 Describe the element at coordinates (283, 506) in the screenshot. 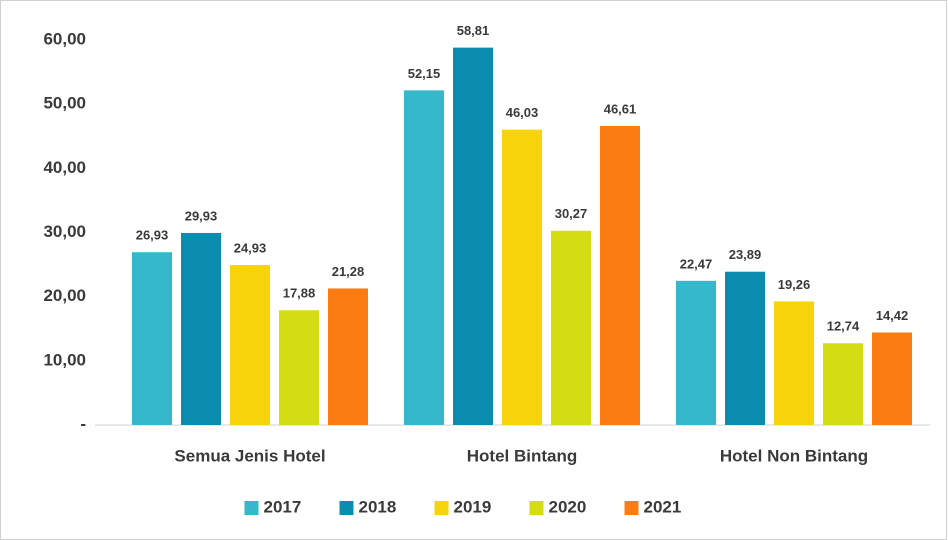

I see `legend-label: 2017` at that location.